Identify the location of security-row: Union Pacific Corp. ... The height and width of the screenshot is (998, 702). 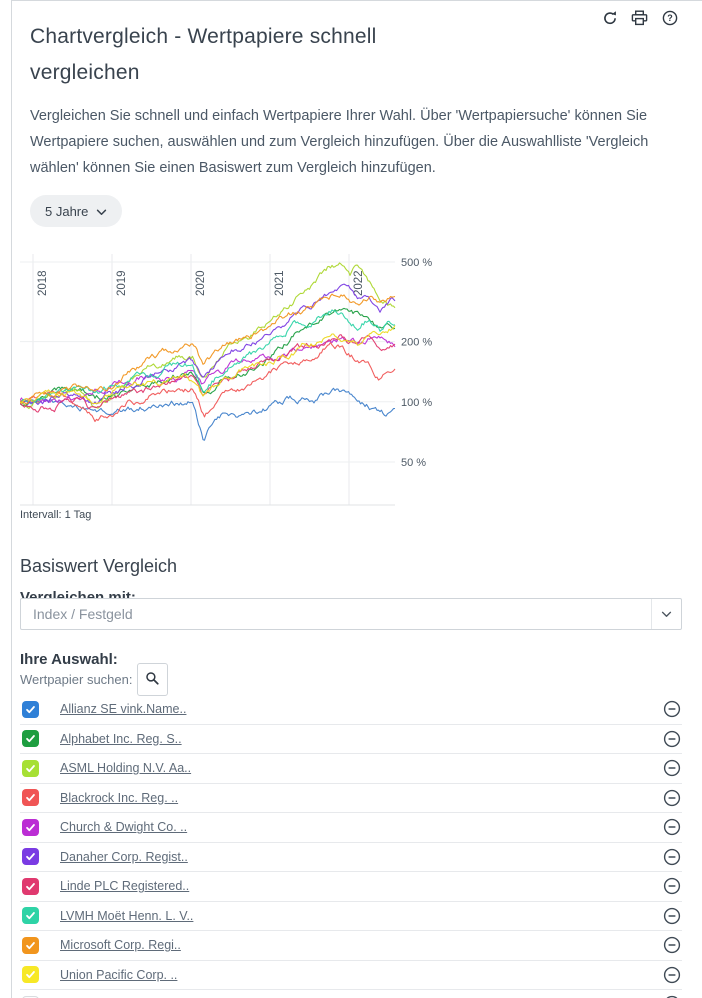
(351, 975).